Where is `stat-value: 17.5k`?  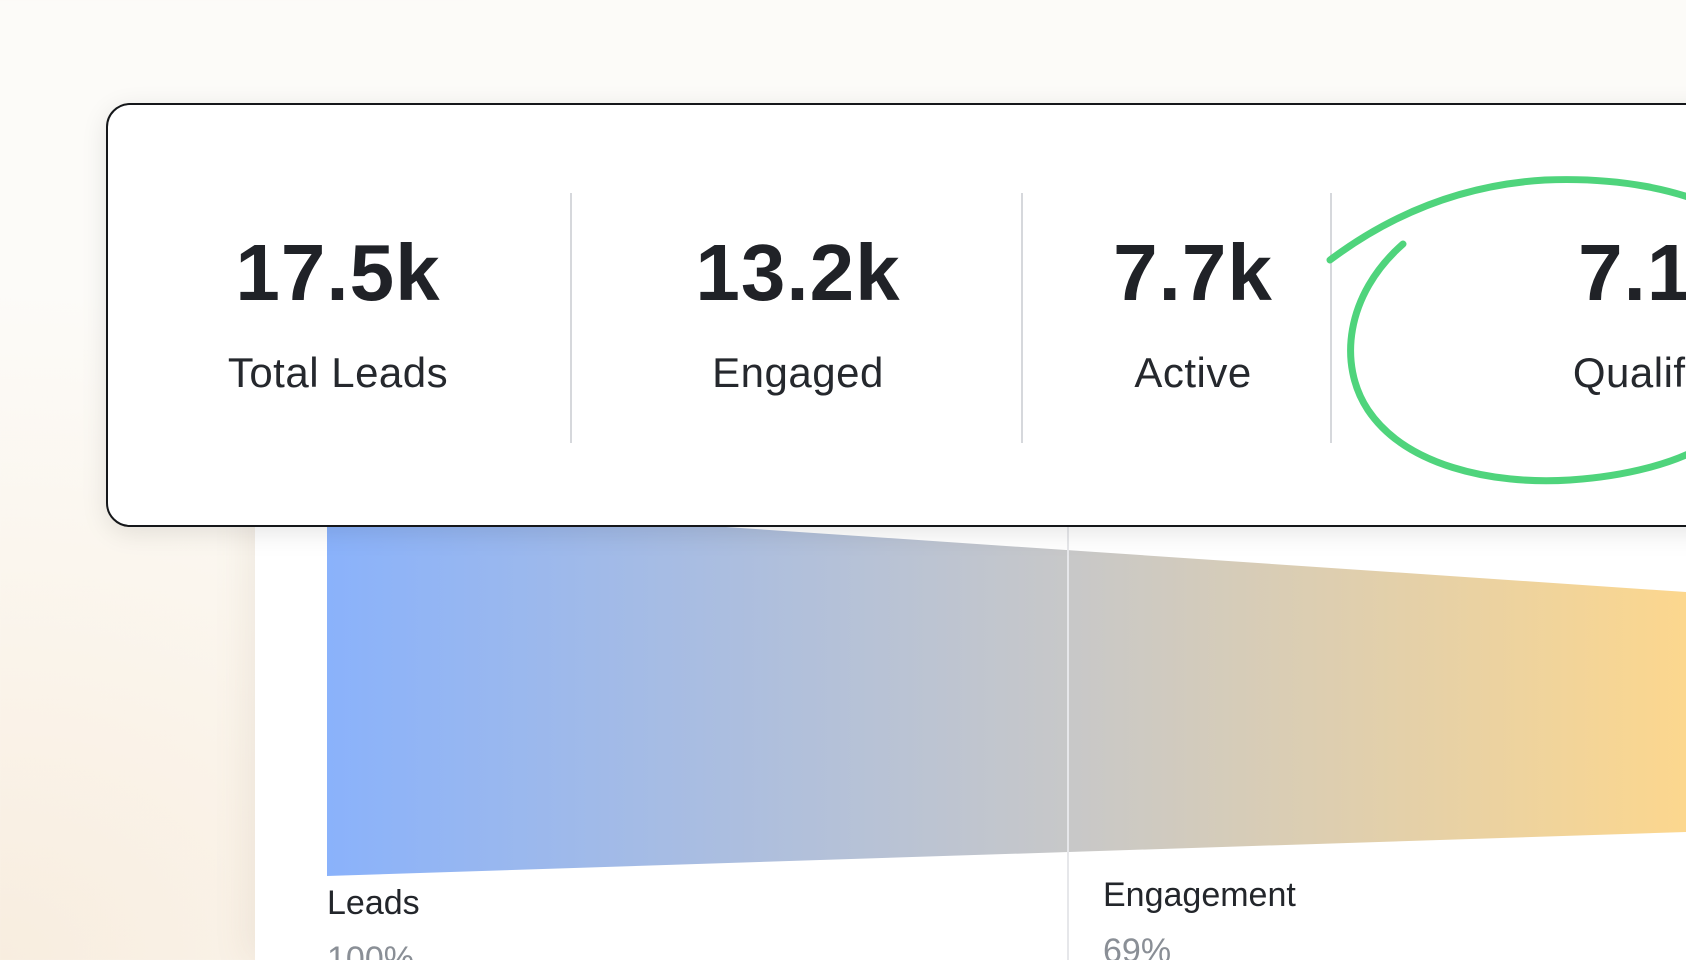 stat-value: 17.5k is located at coordinates (338, 272).